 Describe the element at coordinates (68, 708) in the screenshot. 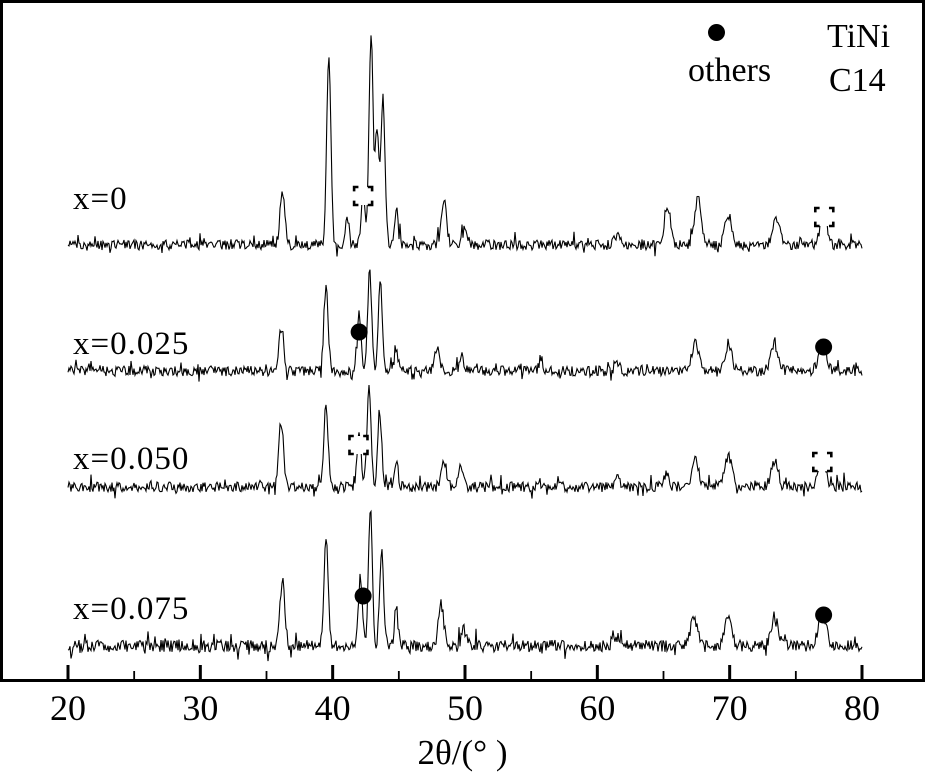

I see `x-tick-label: 20` at that location.